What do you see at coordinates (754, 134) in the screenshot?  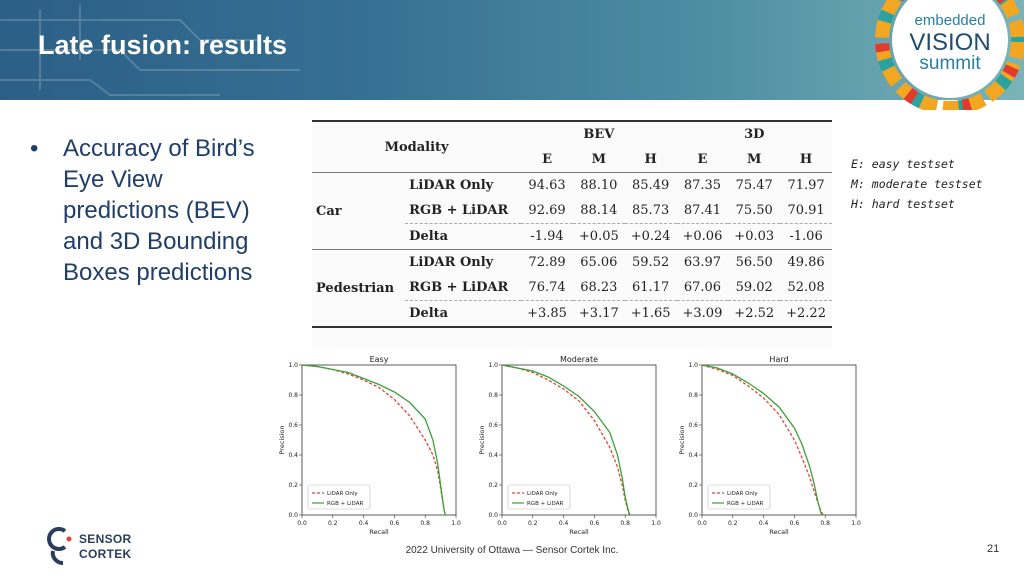 I see `group-header-3d: 3D` at bounding box center [754, 134].